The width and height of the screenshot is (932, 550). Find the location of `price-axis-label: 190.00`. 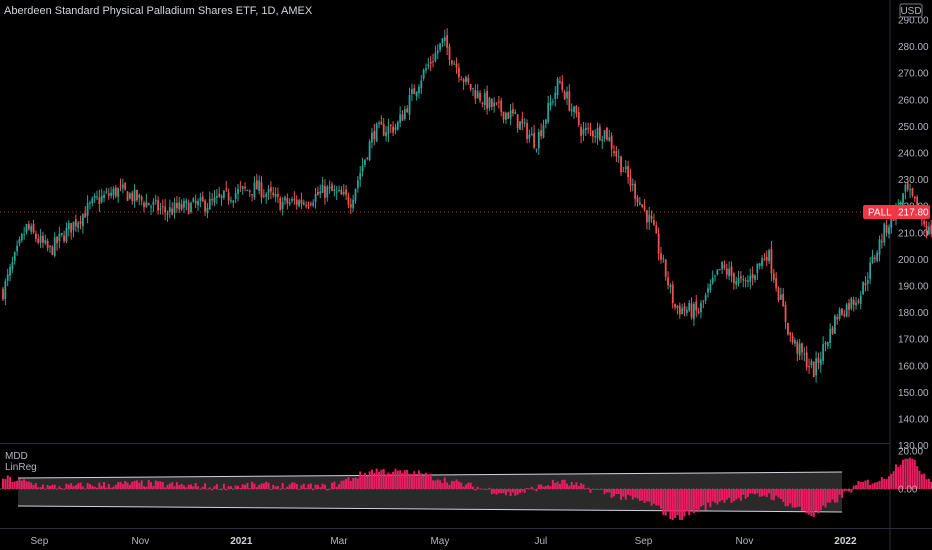

price-axis-label: 190.00 is located at coordinates (913, 287).